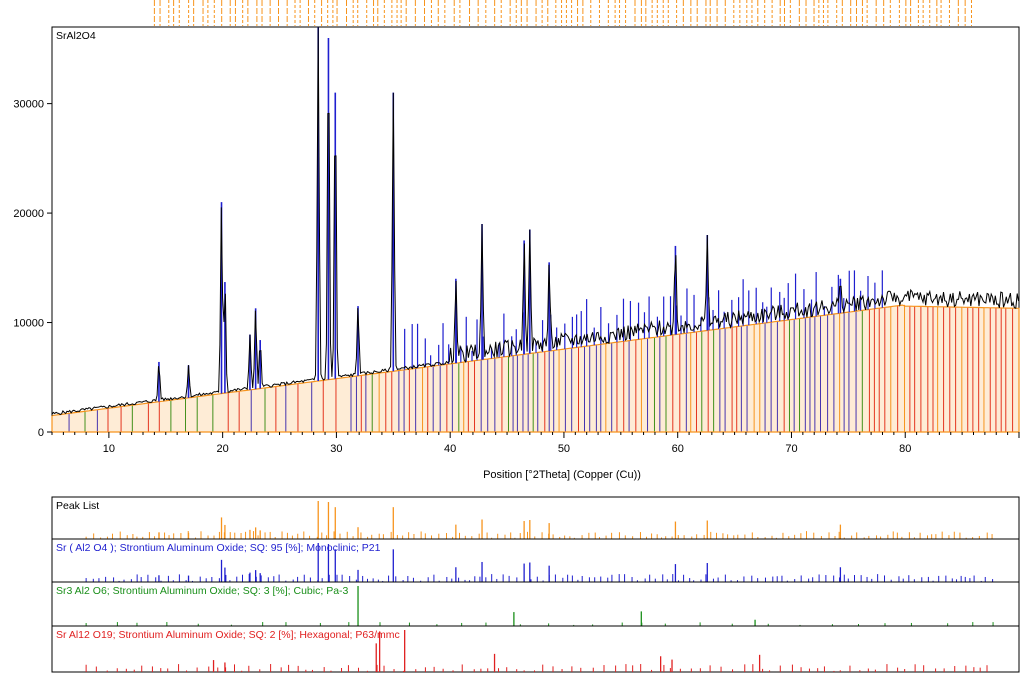 This screenshot has height=677, width=1024. I want to click on y-tick-label: 20000, so click(28, 214).